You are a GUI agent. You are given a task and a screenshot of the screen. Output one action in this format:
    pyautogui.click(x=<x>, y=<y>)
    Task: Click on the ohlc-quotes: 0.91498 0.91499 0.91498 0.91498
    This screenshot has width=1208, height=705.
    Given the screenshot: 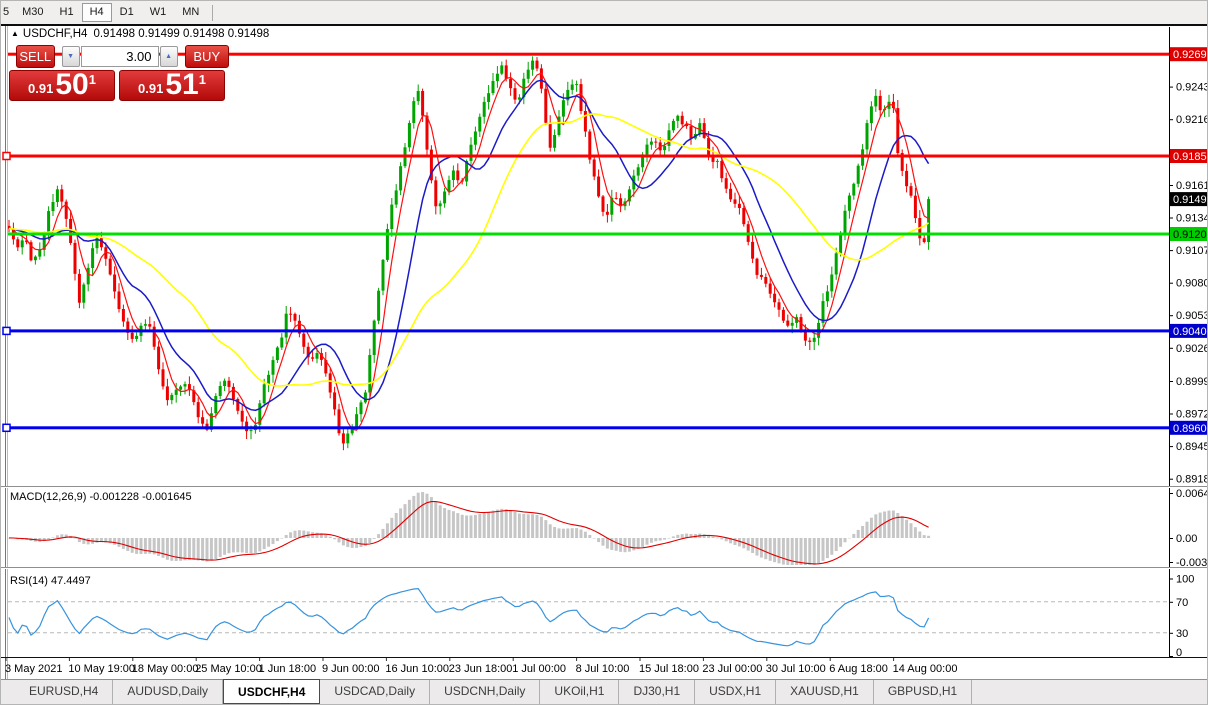 What is the action you would take?
    pyautogui.click(x=181, y=34)
    